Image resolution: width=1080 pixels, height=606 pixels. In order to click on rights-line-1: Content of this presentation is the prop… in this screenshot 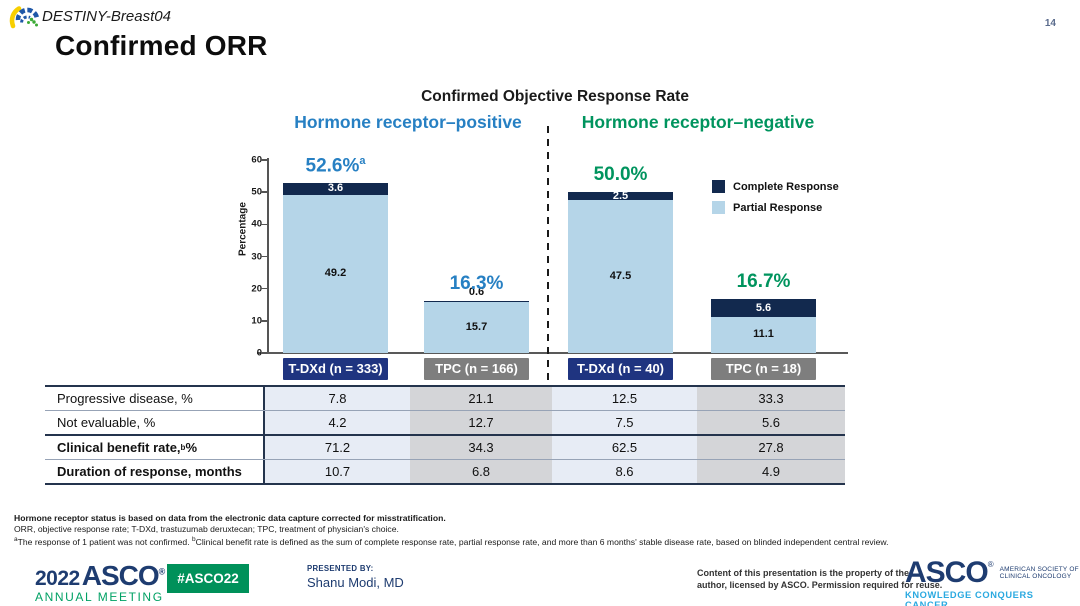, I will do `click(803, 573)`.